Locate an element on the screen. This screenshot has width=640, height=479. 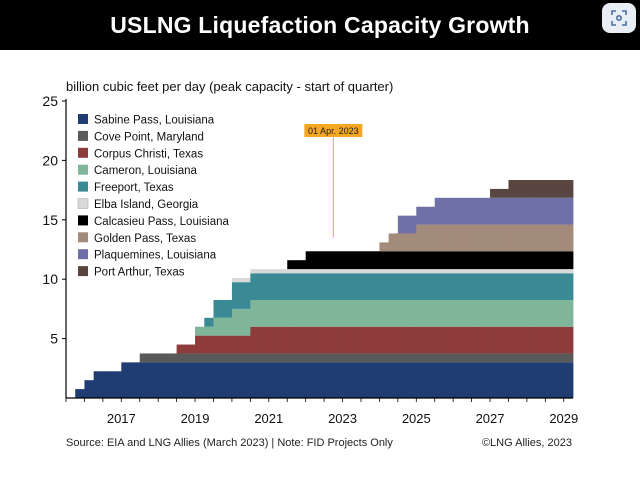
screen-capture-button is located at coordinates (619, 18).